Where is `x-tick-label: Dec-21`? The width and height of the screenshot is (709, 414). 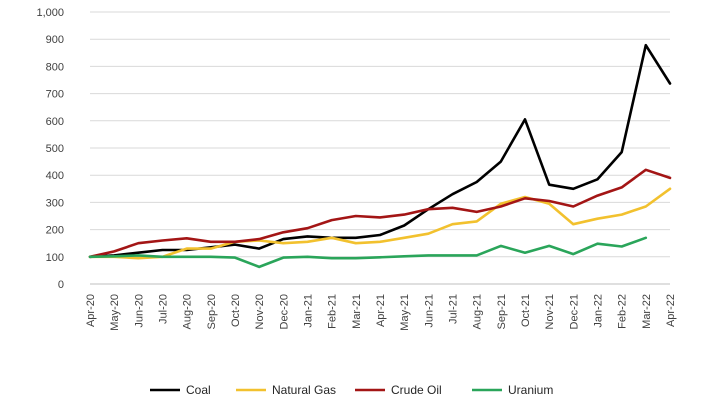 x-tick-label: Dec-21 is located at coordinates (574, 311).